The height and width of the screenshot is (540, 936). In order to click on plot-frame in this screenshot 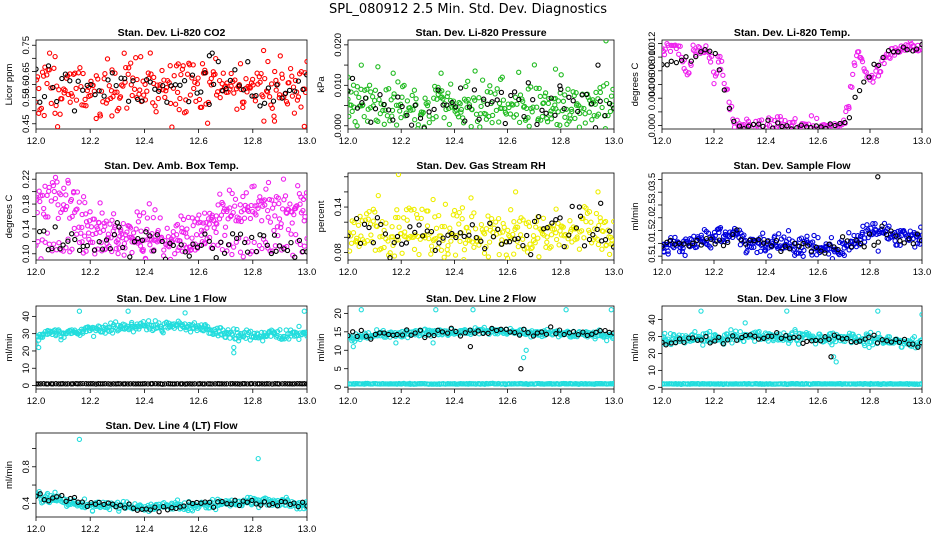, I will do `click(171, 84)`.